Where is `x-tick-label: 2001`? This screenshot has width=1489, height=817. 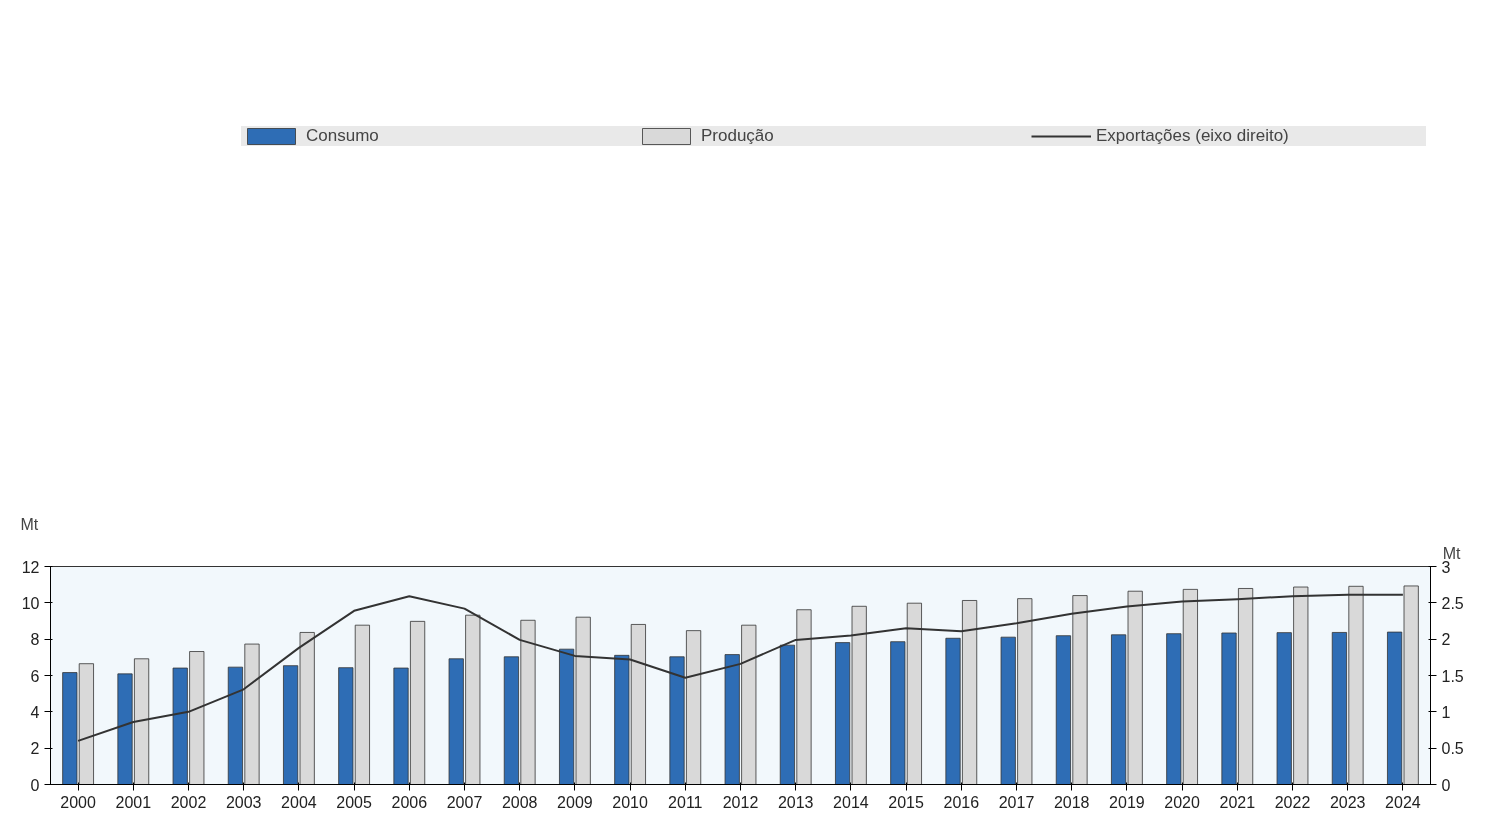
x-tick-label: 2001 is located at coordinates (133, 802).